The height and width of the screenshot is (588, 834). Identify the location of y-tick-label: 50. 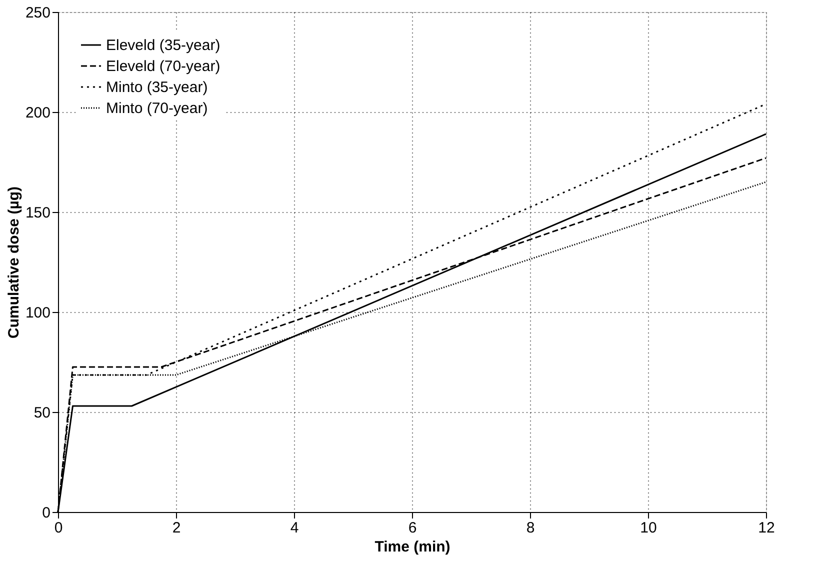
(42, 413).